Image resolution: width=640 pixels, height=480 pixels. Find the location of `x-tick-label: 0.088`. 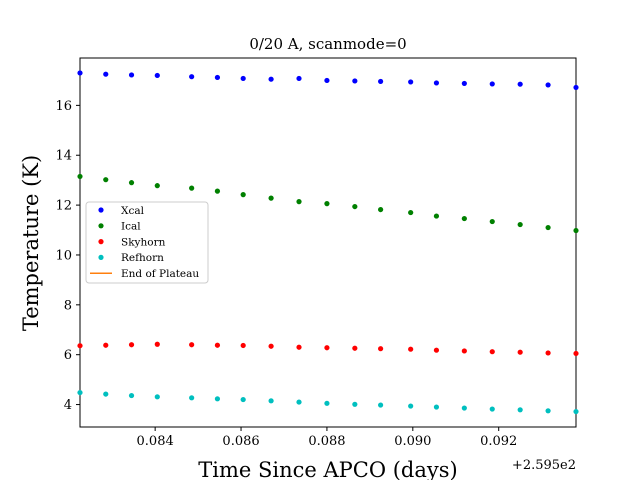

x-tick-label: 0.088 is located at coordinates (326, 441).